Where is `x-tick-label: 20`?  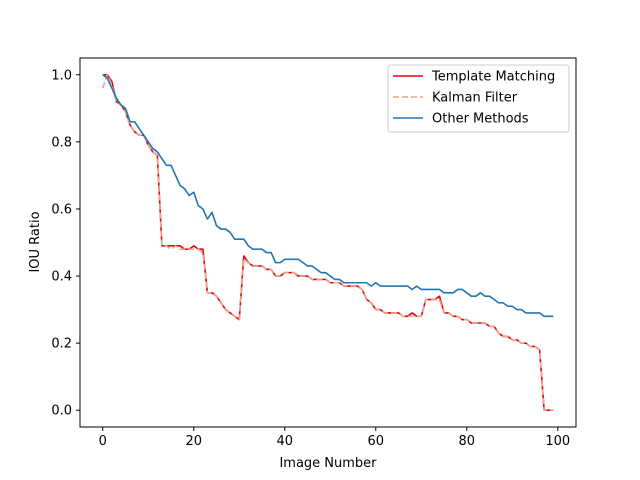 x-tick-label: 20 is located at coordinates (193, 441).